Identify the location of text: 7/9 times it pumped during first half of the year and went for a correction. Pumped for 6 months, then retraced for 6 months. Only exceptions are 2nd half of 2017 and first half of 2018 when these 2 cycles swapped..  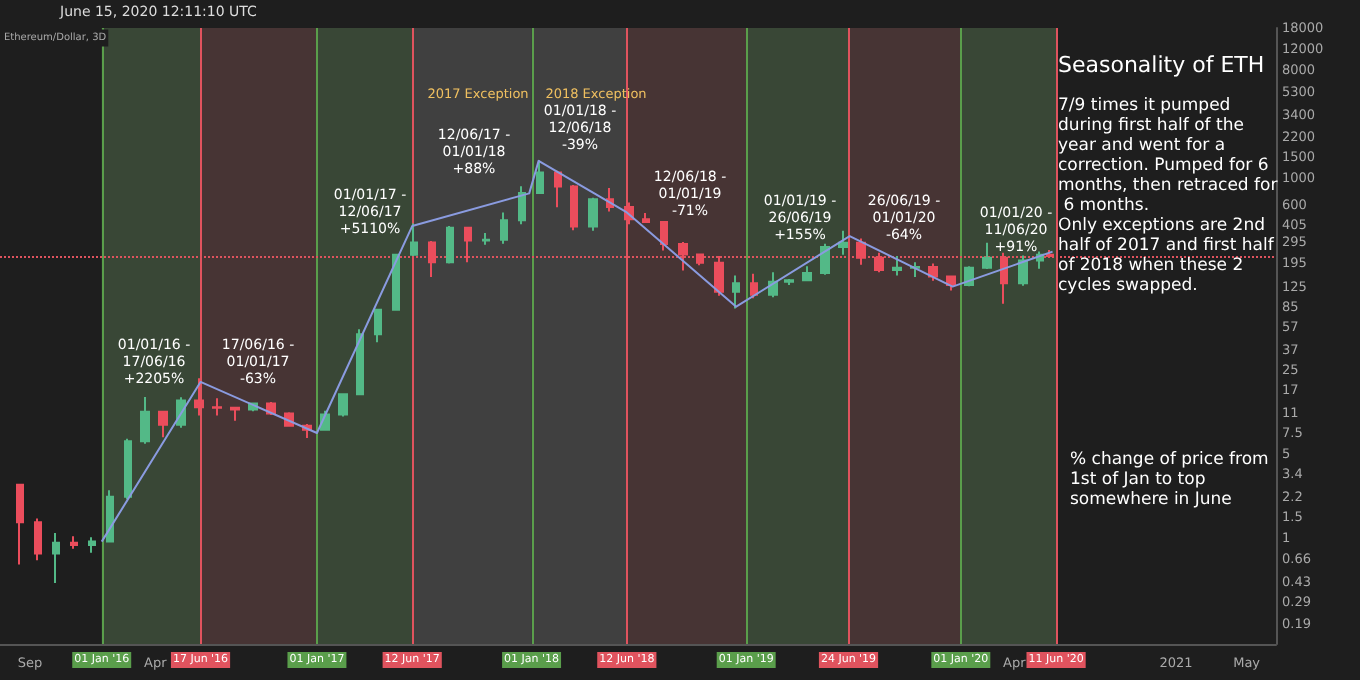
(1168, 196).